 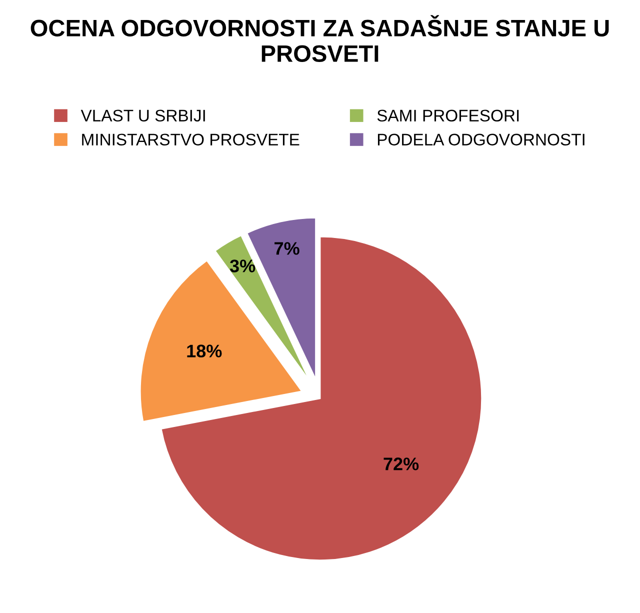 I want to click on legend-label: MINISTARSTVO PROSVETE, so click(x=191, y=140).